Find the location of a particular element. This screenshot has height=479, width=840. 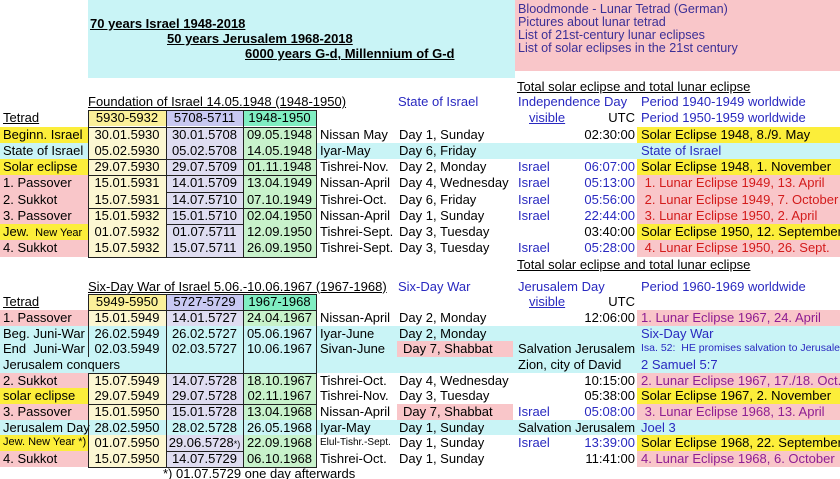

table1-subject-link: State of Israel is located at coordinates (438, 101).